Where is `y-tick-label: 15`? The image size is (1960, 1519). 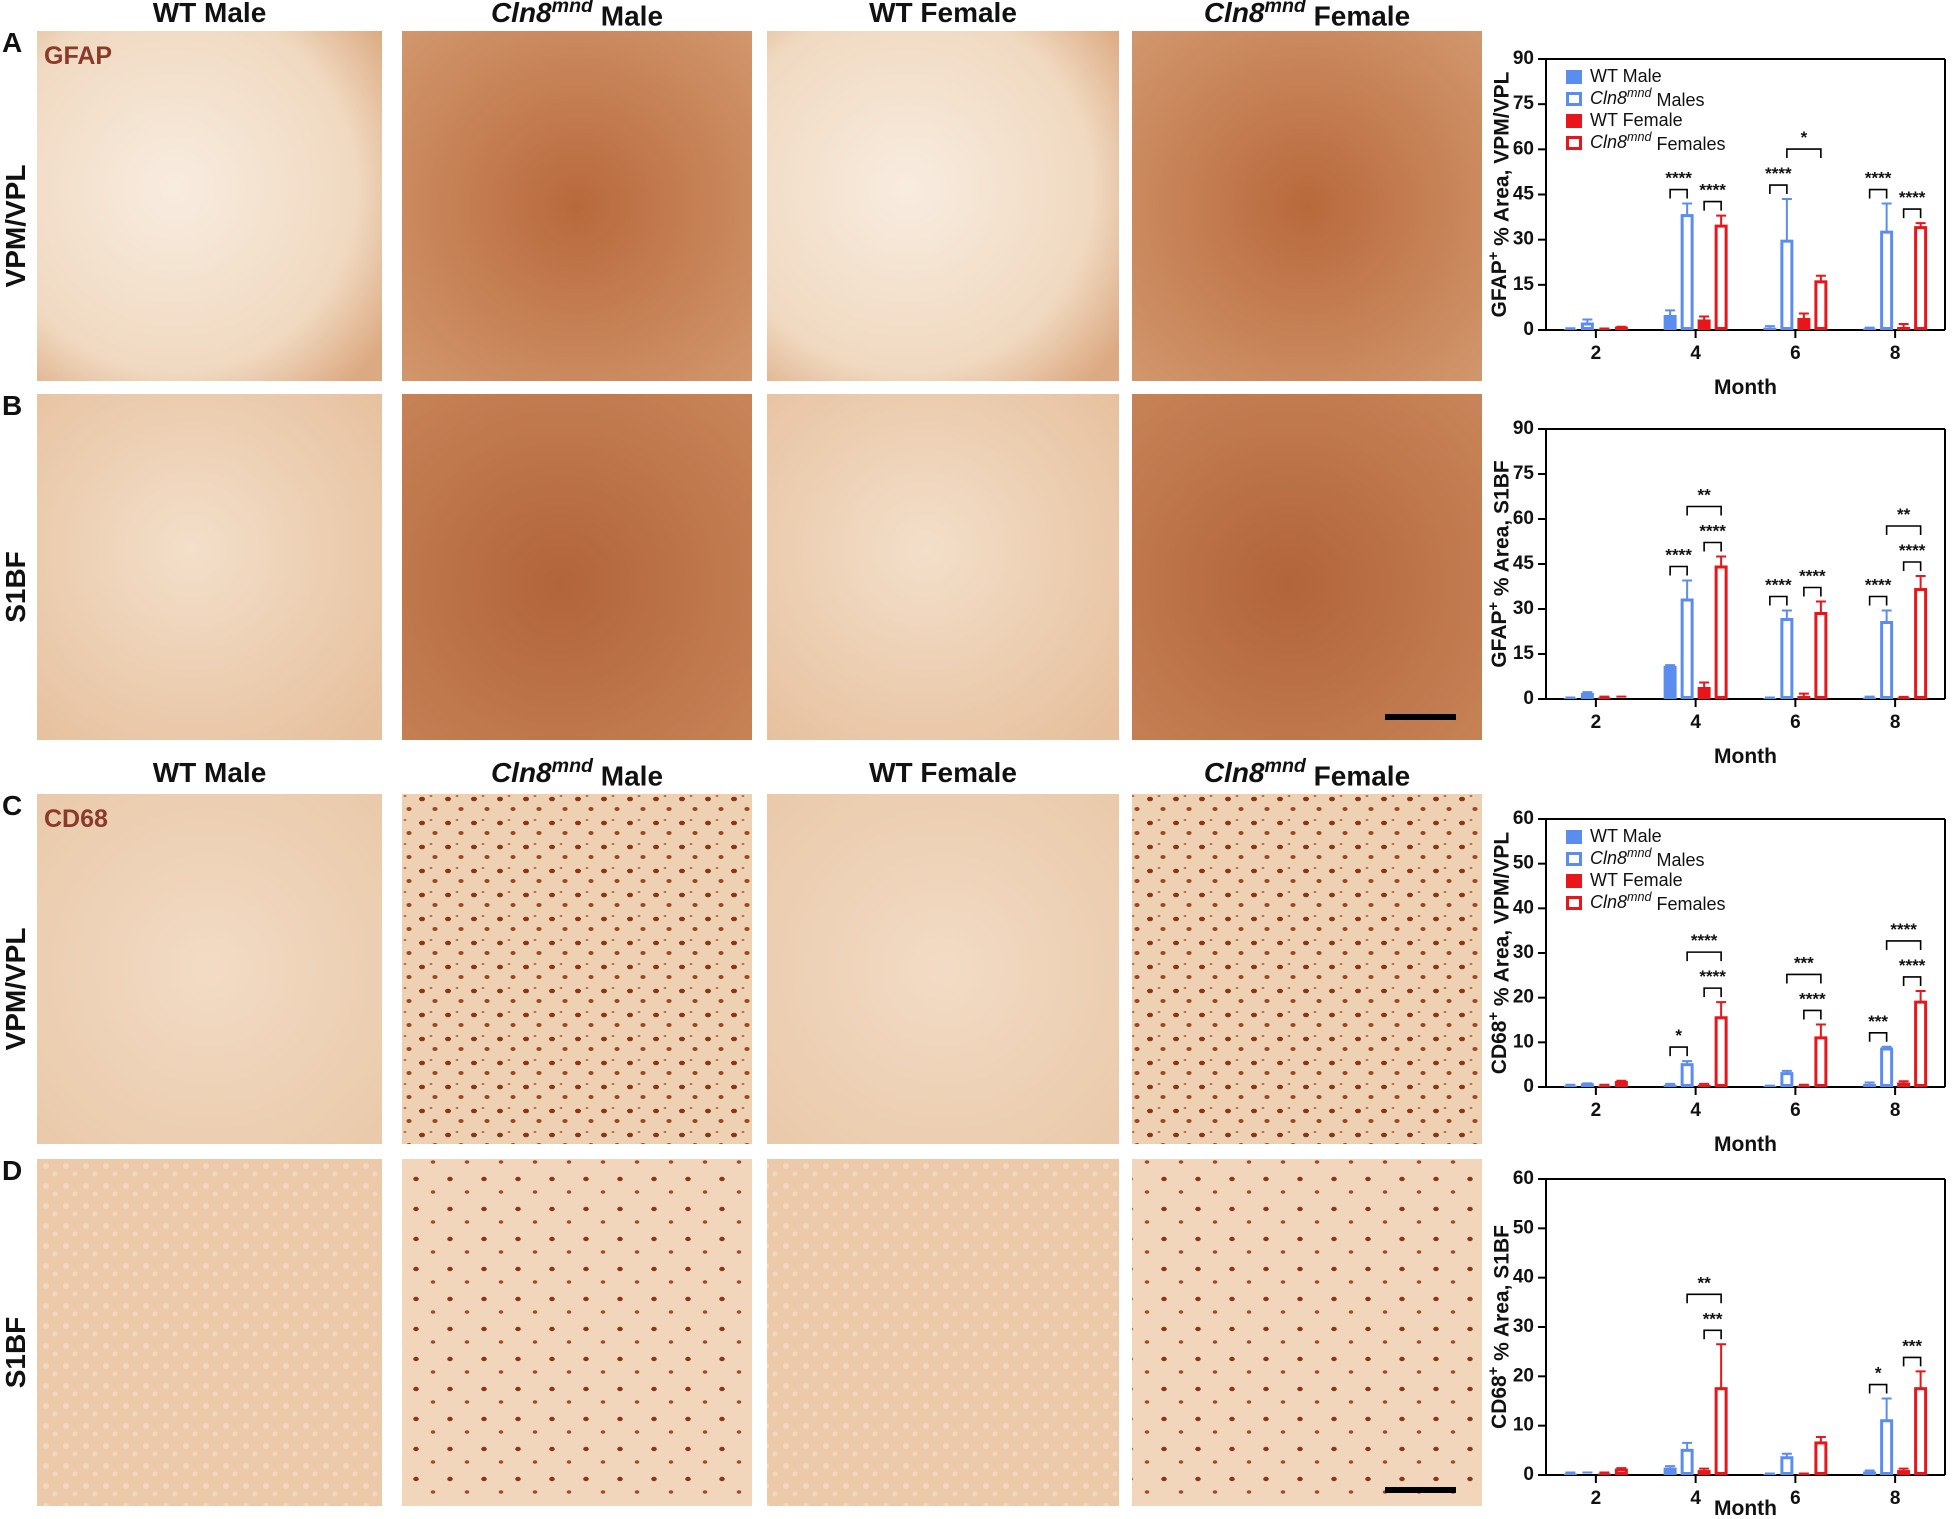
y-tick-label: 15 is located at coordinates (1524, 653).